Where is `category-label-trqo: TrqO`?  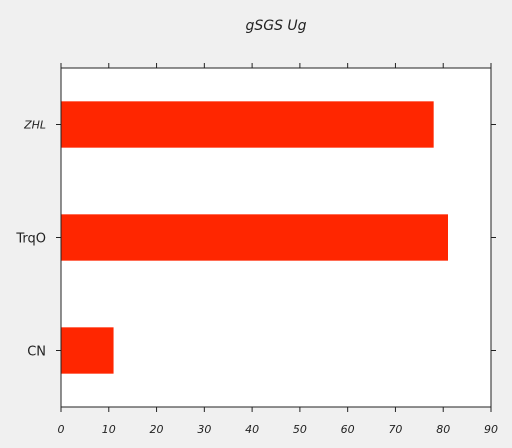 category-label-trqo: TrqO is located at coordinates (30, 239).